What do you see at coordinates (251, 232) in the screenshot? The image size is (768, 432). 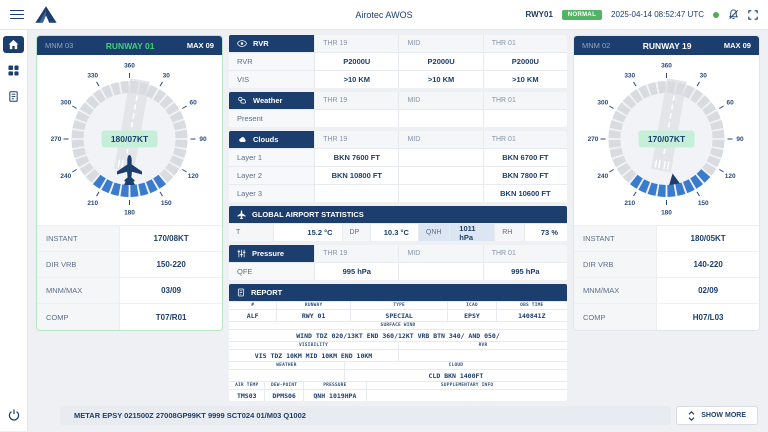 I see `stat-label: T` at bounding box center [251, 232].